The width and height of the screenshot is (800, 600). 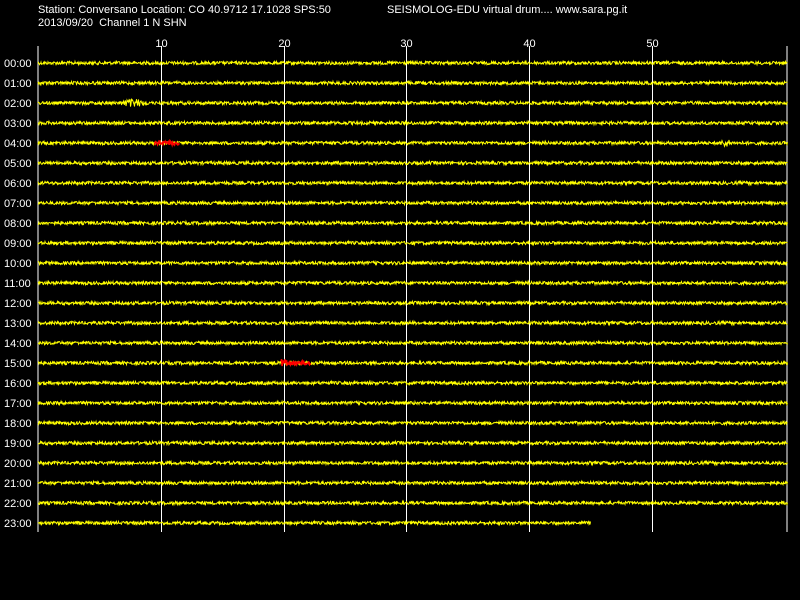 I want to click on x-tick-label: 40, so click(x=529, y=44).